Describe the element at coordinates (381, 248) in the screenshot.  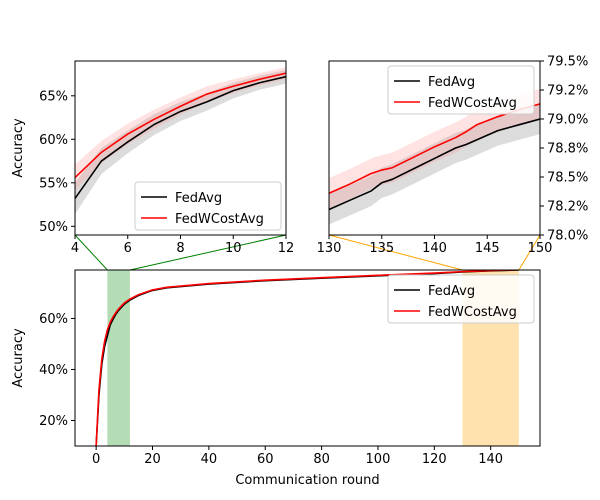
I see `x-tick-label: 135` at that location.